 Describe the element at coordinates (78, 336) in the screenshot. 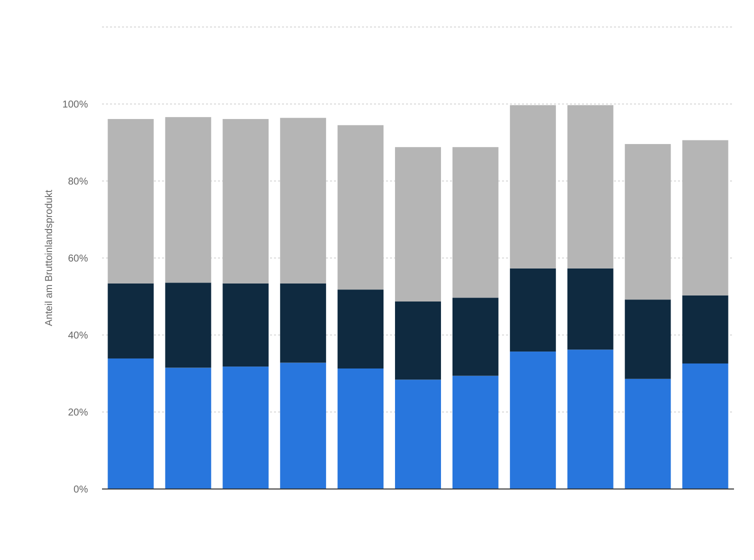

I see `y-tick-label: 40%` at that location.